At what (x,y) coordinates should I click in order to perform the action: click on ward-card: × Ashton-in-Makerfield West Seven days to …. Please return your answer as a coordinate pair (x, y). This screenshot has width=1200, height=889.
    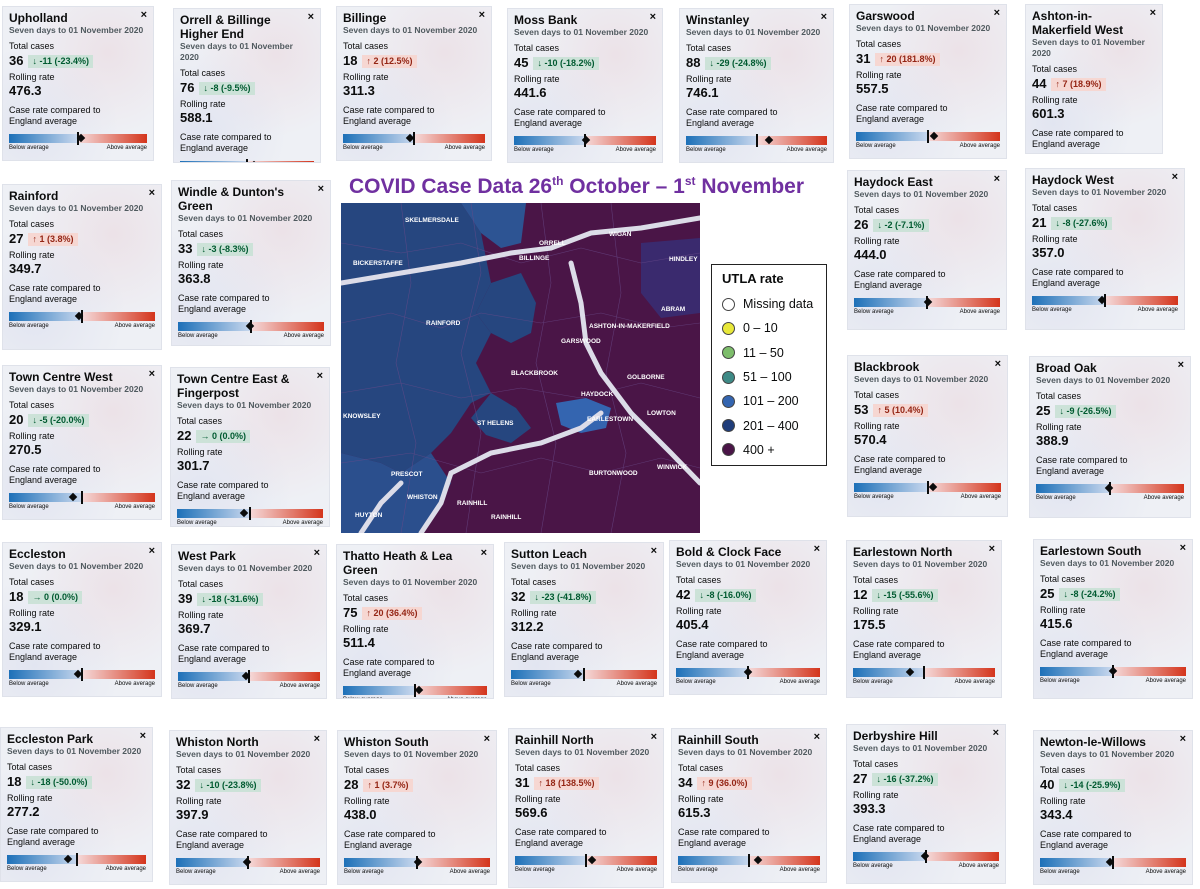
    Looking at the image, I should click on (1094, 79).